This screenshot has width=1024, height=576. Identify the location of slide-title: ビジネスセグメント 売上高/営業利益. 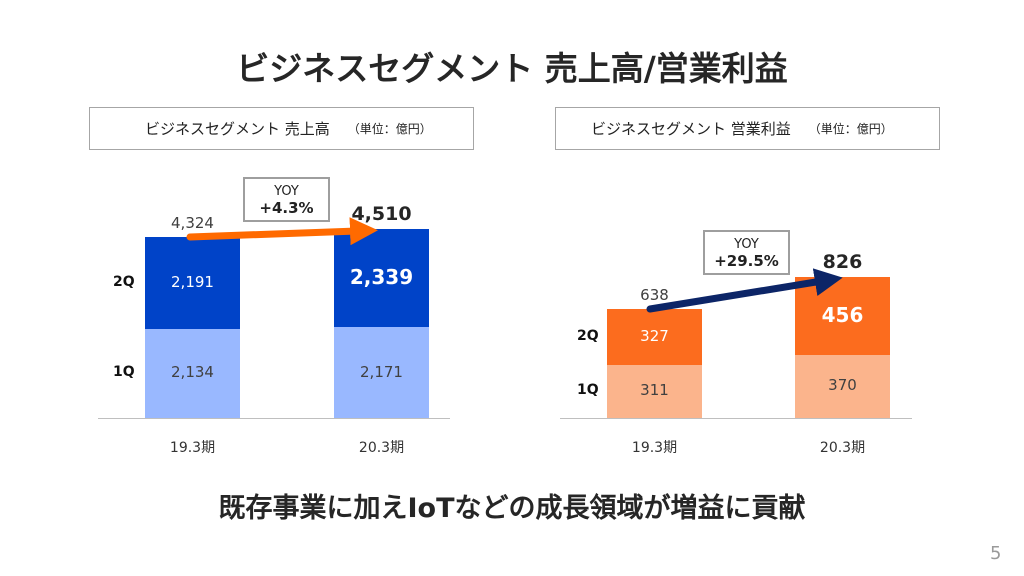
(512, 68).